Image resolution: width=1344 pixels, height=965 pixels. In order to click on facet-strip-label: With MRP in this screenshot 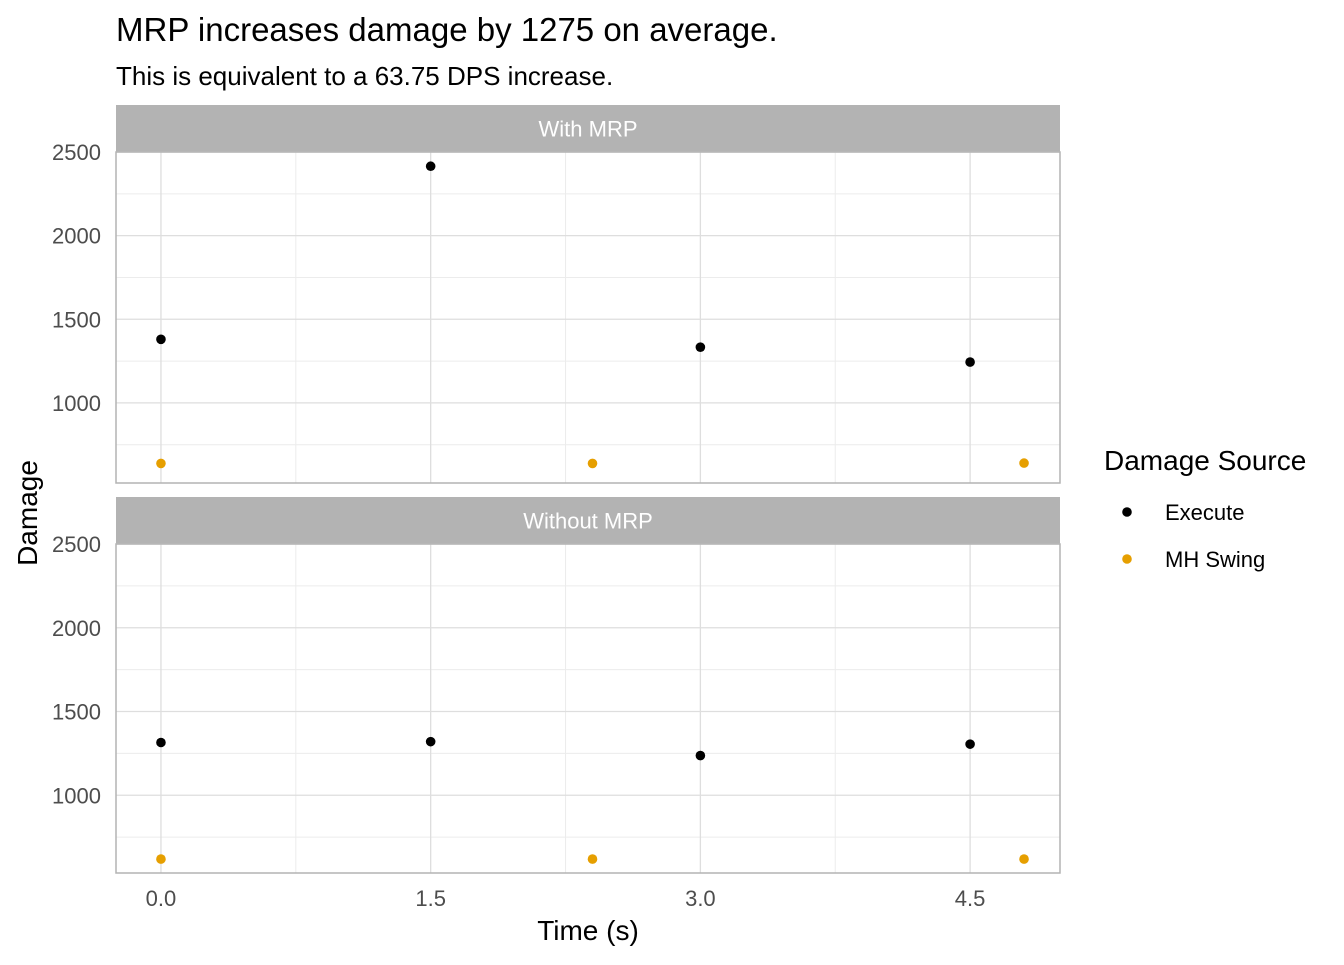, I will do `click(588, 129)`.